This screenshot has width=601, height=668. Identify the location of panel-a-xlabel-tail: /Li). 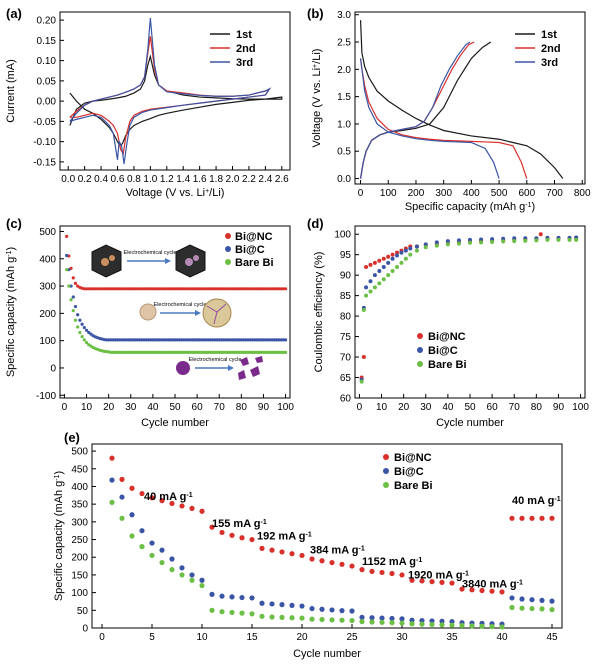
(216, 193).